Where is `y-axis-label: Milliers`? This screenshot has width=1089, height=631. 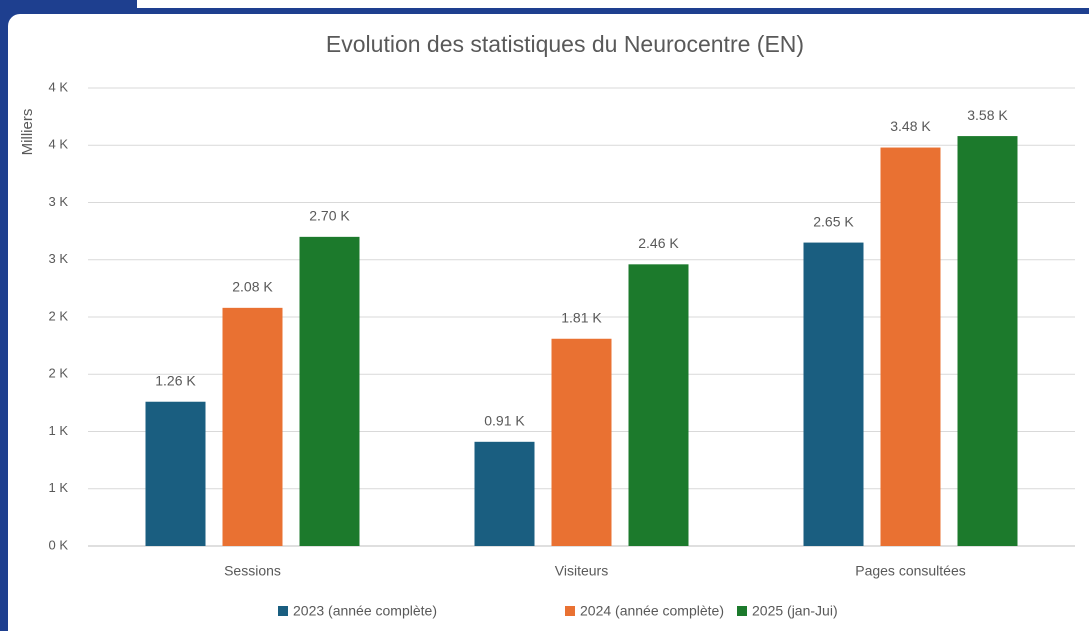 y-axis-label: Milliers is located at coordinates (27, 132).